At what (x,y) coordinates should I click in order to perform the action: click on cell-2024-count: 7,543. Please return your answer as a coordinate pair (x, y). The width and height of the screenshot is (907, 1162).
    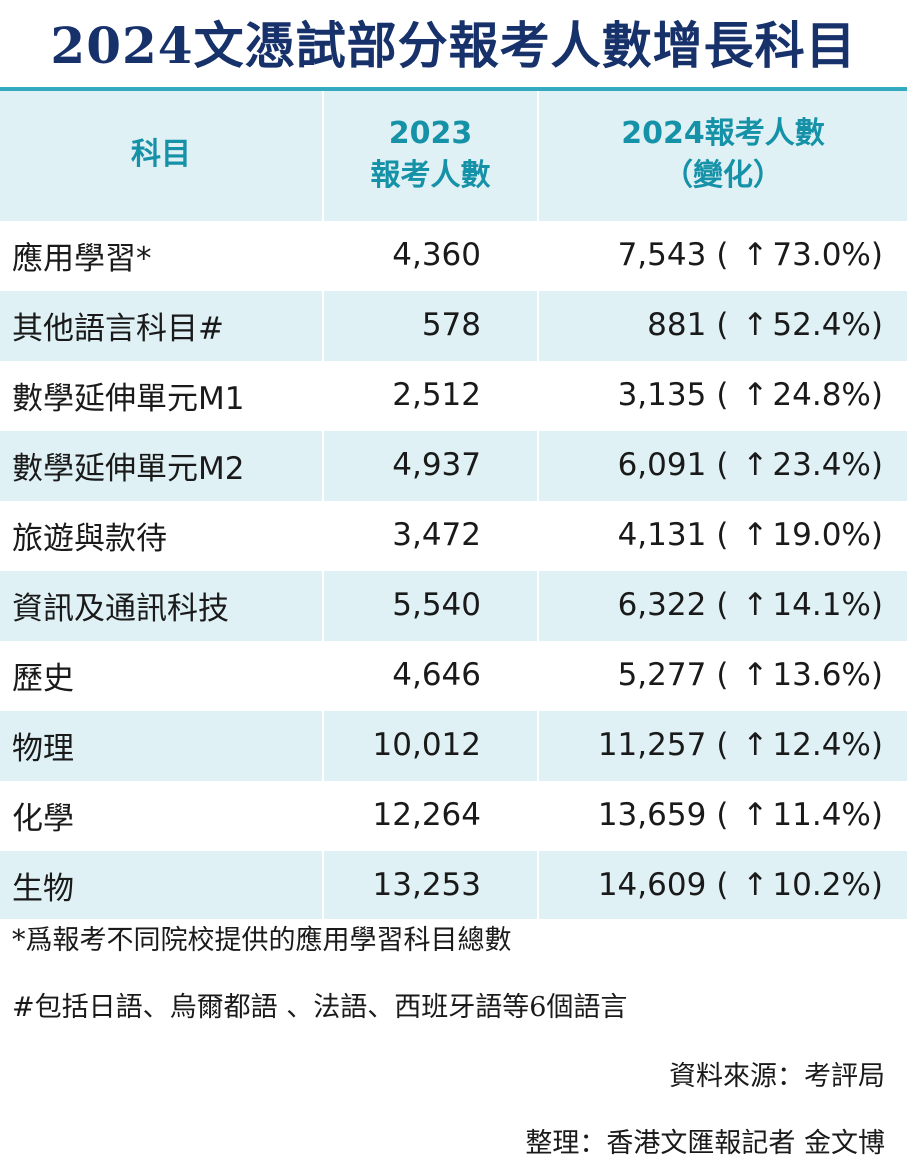
    Looking at the image, I should click on (662, 255).